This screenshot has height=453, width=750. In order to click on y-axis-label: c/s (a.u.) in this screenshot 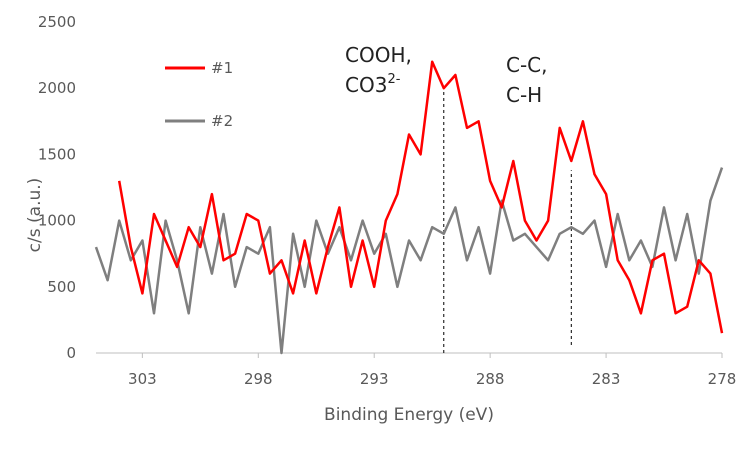, I will do `click(35, 215)`.